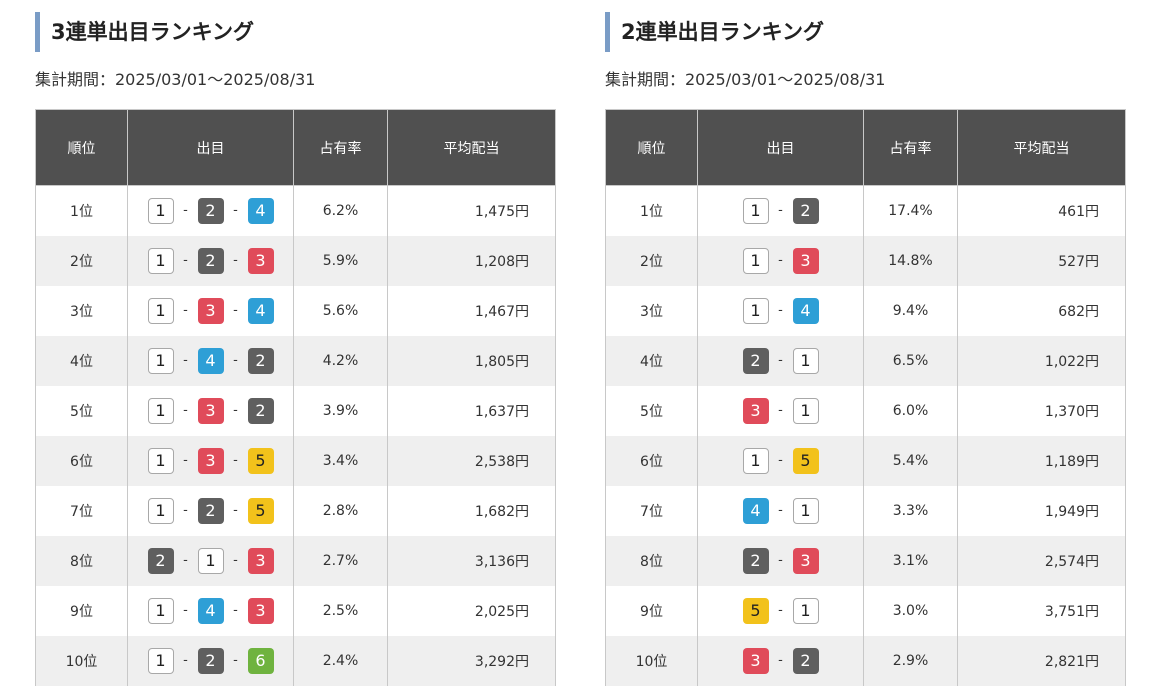  I want to click on payout-cell: 682円, so click(1041, 310).